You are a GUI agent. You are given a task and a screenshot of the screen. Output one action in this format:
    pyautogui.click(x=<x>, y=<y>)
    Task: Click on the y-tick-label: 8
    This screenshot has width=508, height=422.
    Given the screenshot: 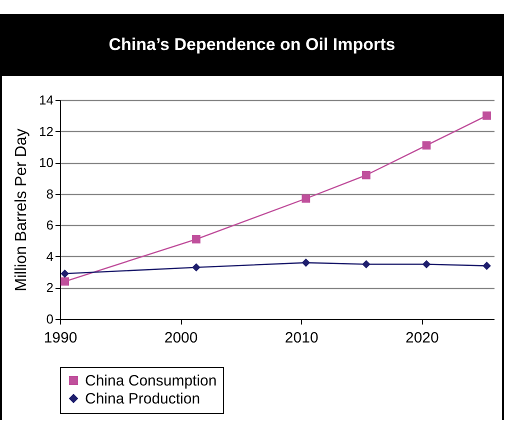 What is the action you would take?
    pyautogui.click(x=50, y=194)
    